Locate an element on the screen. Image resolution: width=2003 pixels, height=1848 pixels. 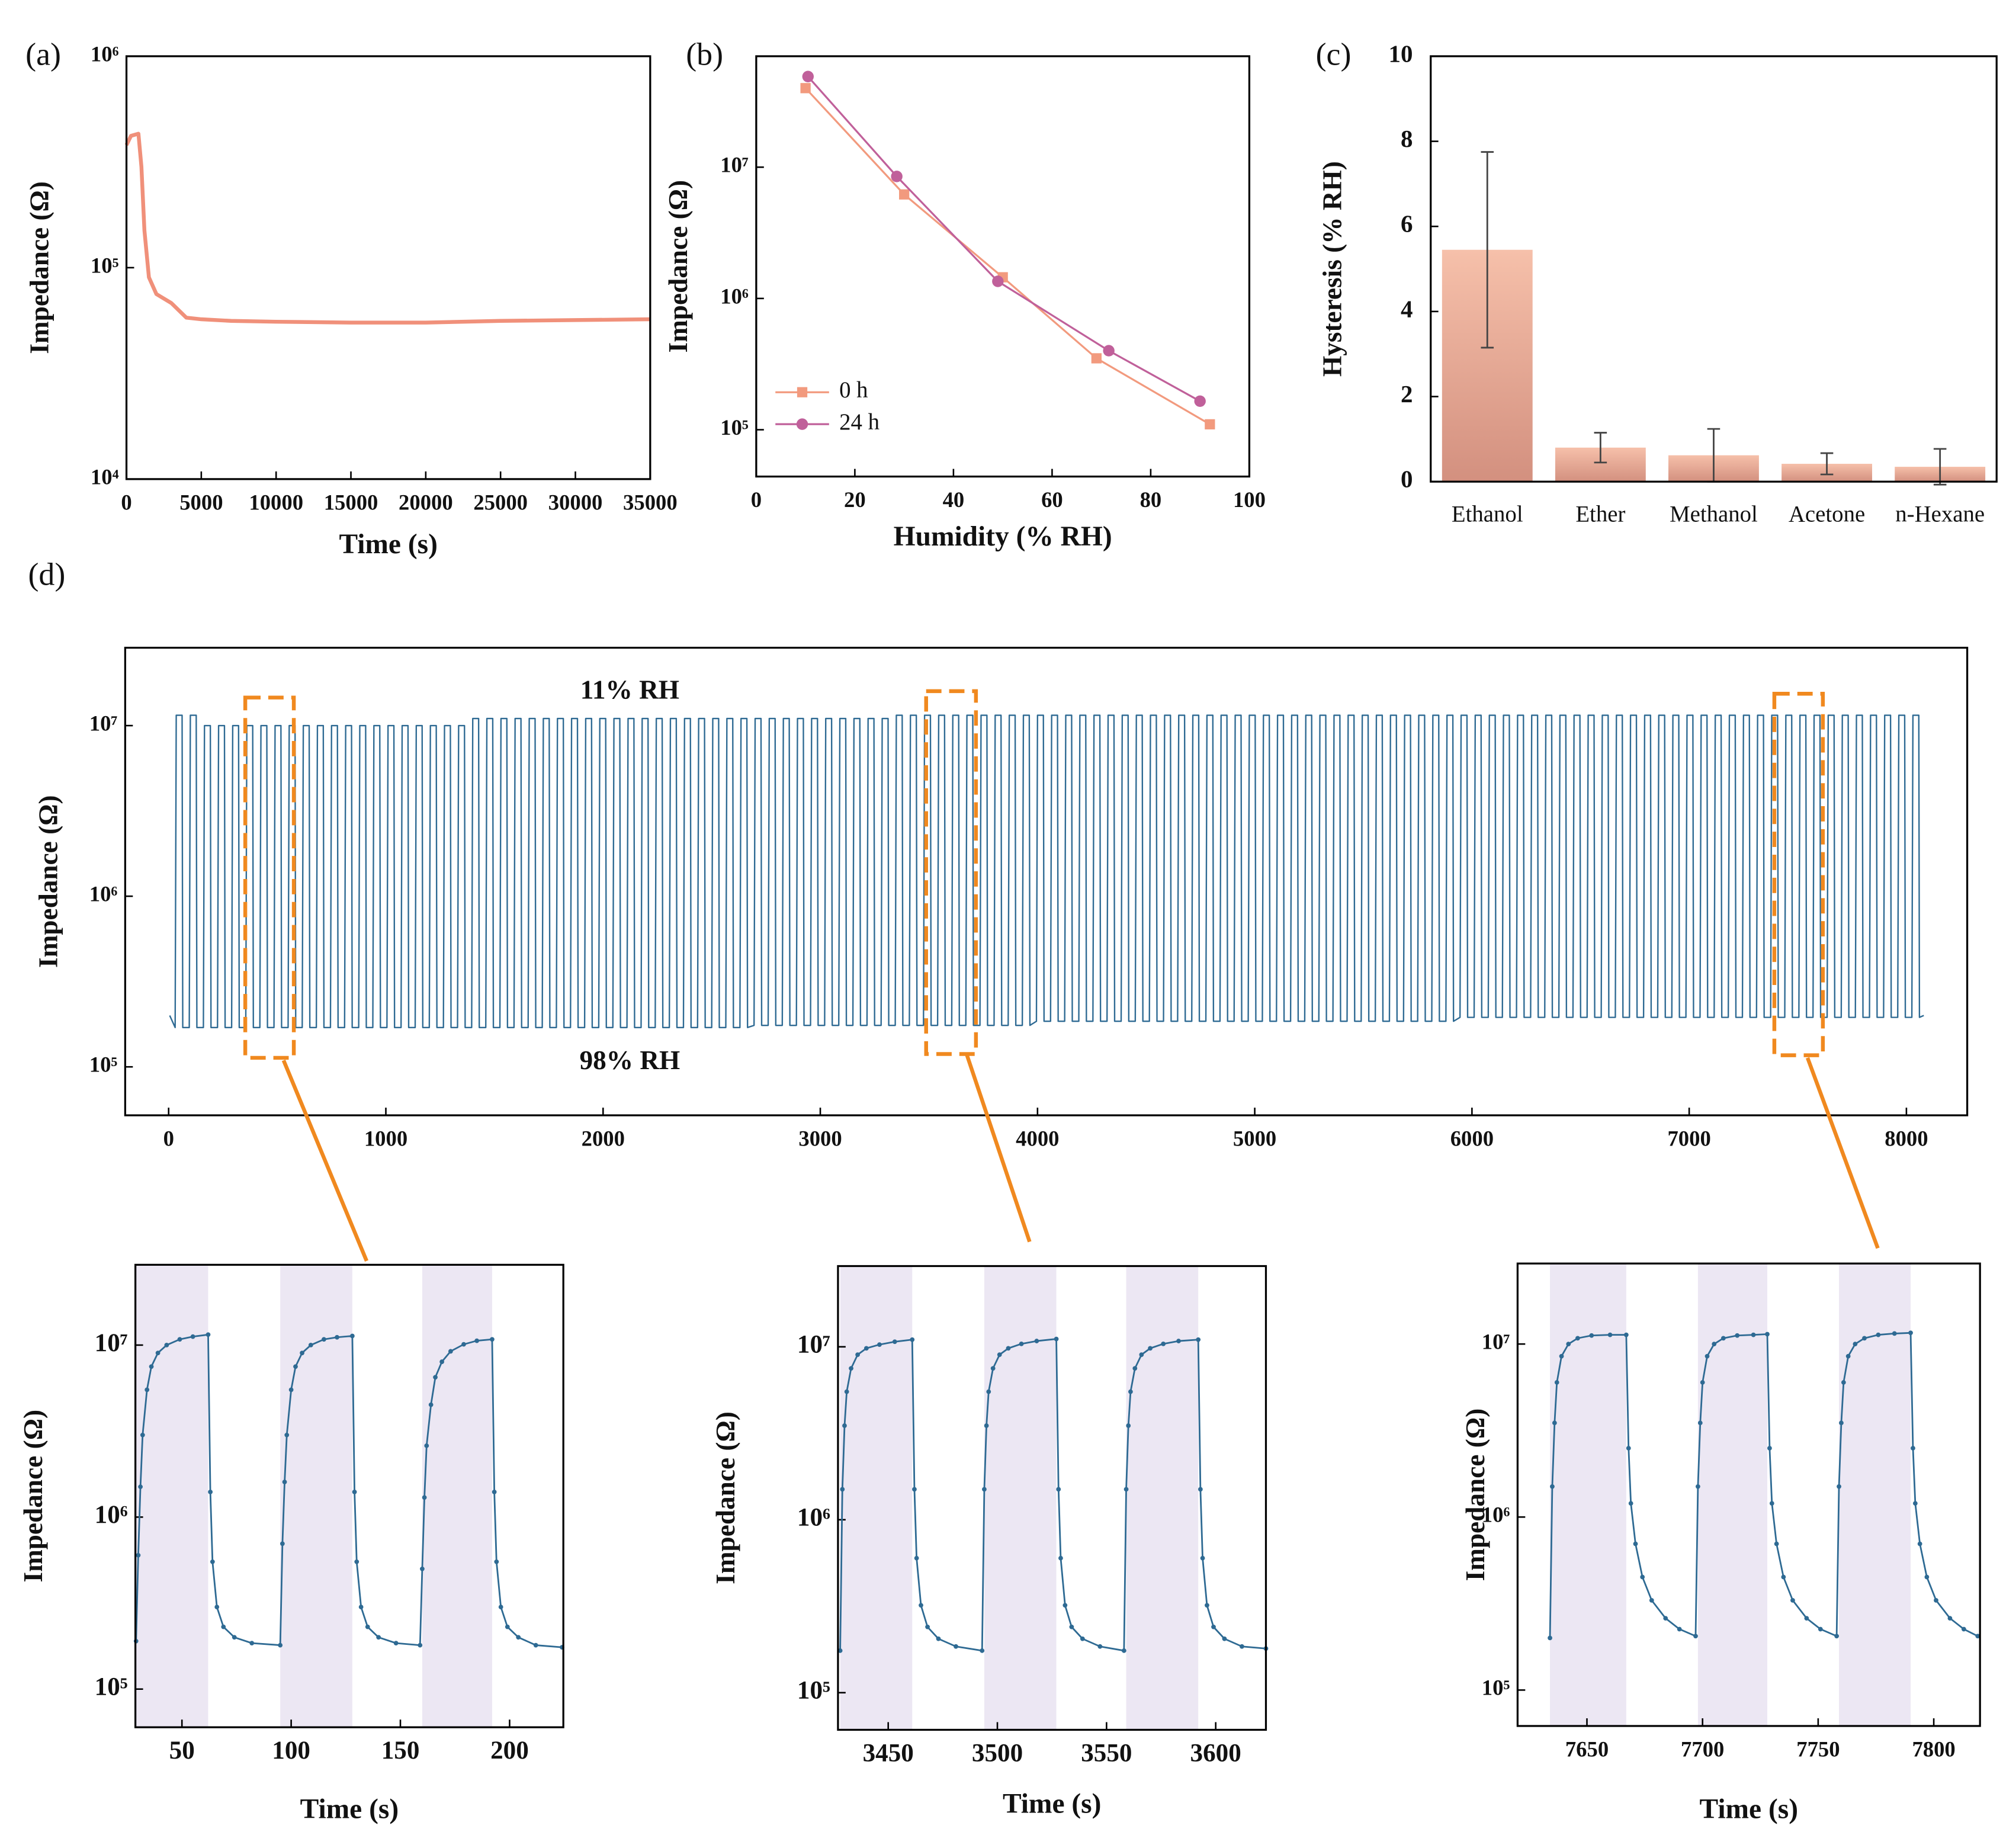
y-tick-label: 0 is located at coordinates (1407, 479).